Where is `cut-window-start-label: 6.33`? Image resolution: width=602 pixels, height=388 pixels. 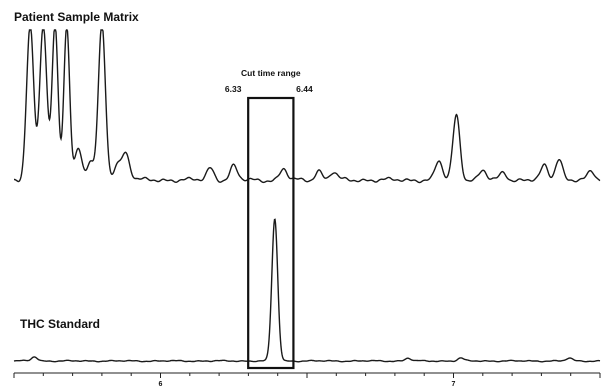 cut-window-start-label: 6.33 is located at coordinates (233, 89).